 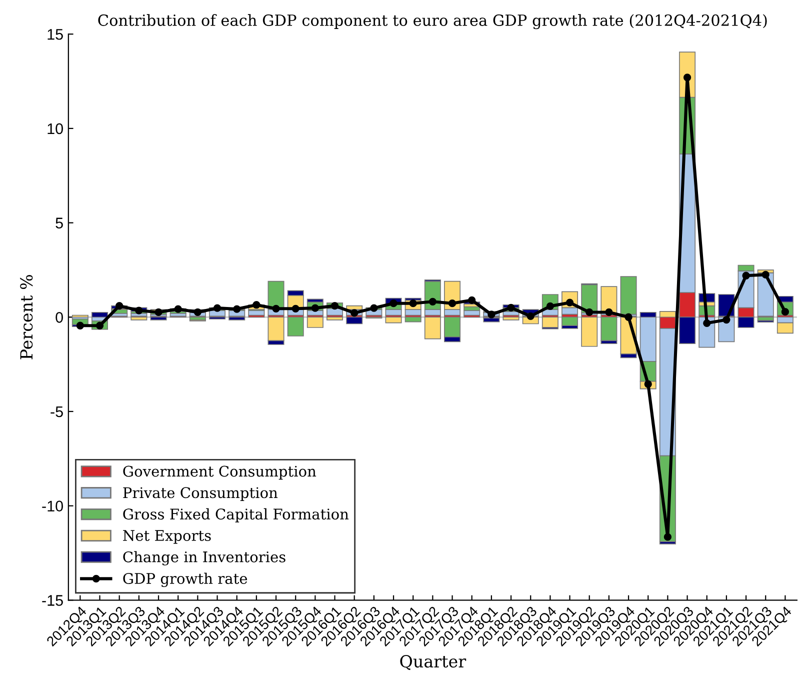 What do you see at coordinates (200, 494) in the screenshot?
I see `legend-label: Private Consumption` at bounding box center [200, 494].